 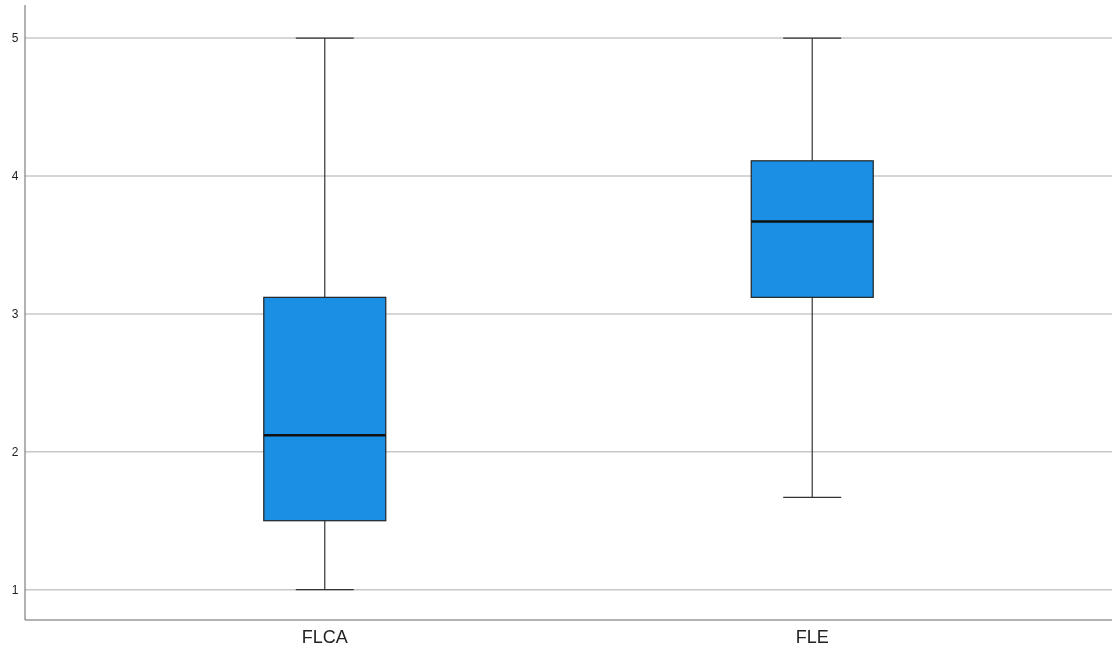 What do you see at coordinates (15, 451) in the screenshot?
I see `y-tick-label: 2` at bounding box center [15, 451].